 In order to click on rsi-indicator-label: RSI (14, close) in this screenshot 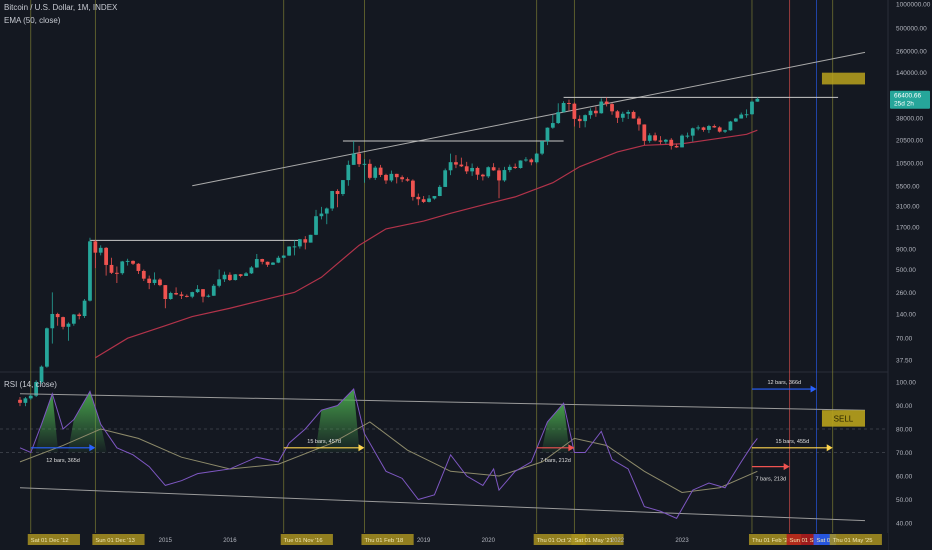, I will do `click(30, 384)`.